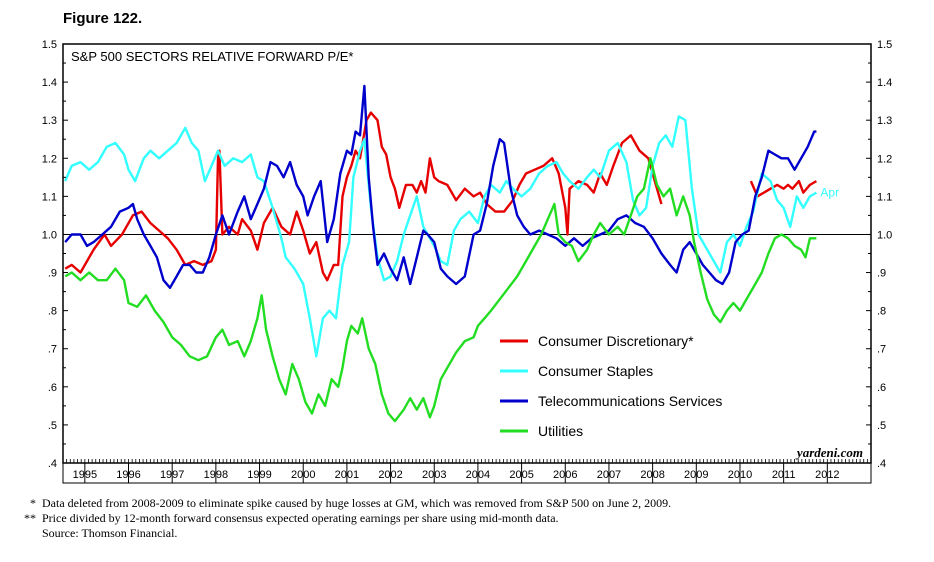 This screenshot has height=562, width=934. What do you see at coordinates (740, 475) in the screenshot?
I see `x-tick-label: 2010` at bounding box center [740, 475].